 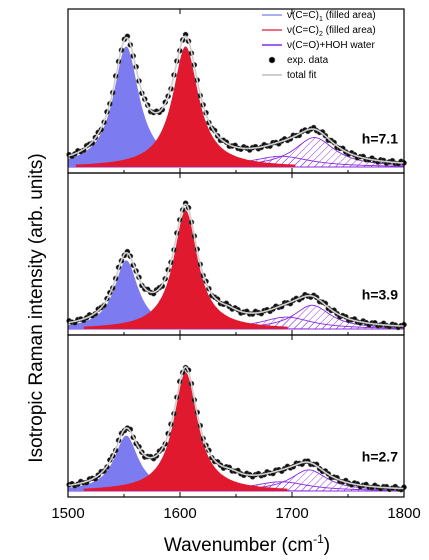 I want to click on x-tick-label: 1500, so click(x=67, y=513).